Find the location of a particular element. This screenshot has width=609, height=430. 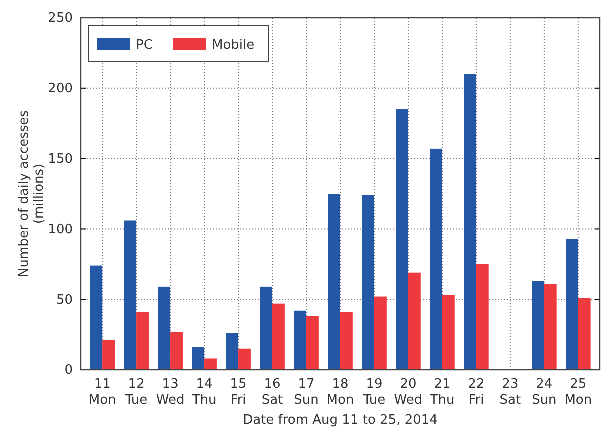

y-tick-label: 150 is located at coordinates (60, 159).